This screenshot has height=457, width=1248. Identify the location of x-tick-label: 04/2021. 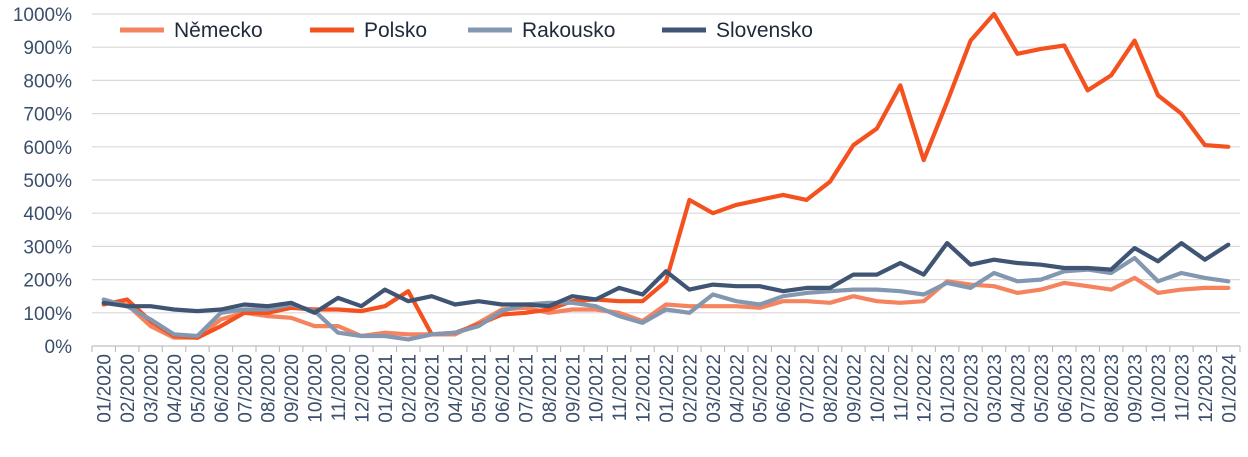
(456, 388).